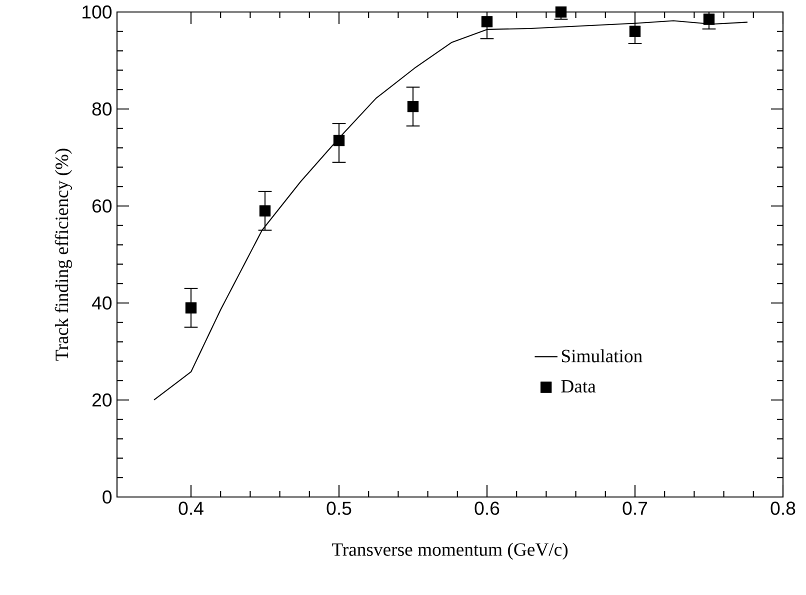 Image resolution: width=806 pixels, height=595 pixels. Describe the element at coordinates (102, 303) in the screenshot. I see `y-tick-label: 40` at that location.